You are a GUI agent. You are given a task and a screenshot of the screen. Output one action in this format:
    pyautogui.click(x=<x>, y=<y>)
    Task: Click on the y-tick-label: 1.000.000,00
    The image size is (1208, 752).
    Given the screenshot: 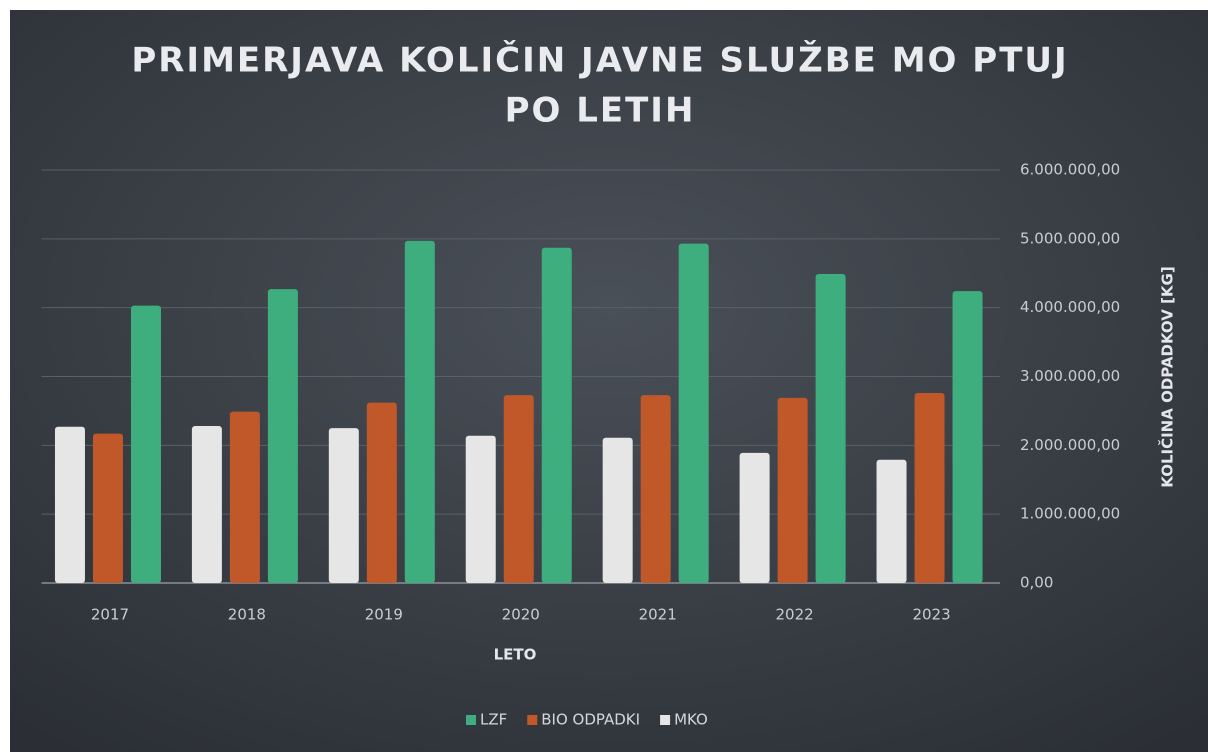 What is the action you would take?
    pyautogui.click(x=1070, y=514)
    